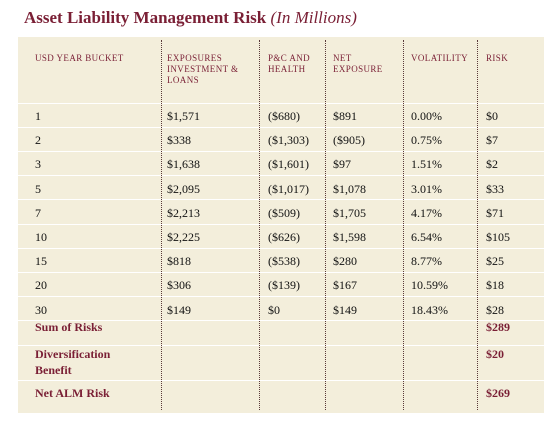 The image size is (550, 431). What do you see at coordinates (284, 285) in the screenshot?
I see `table-cell: ($139)` at bounding box center [284, 285].